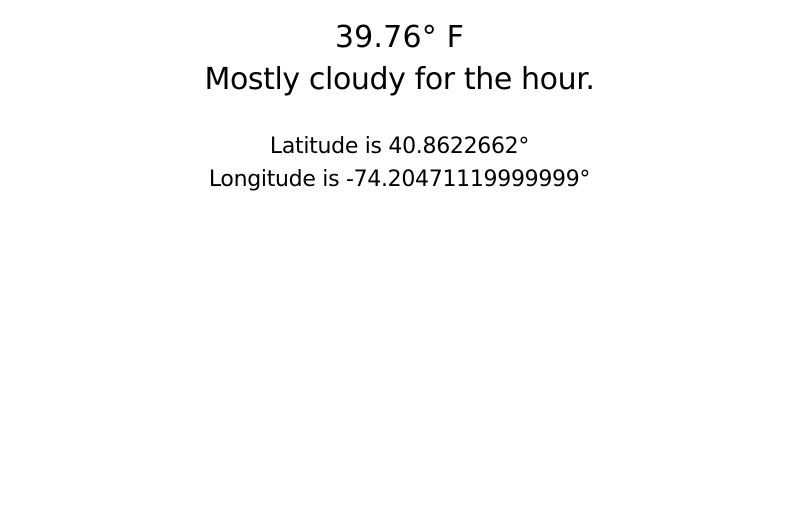 The width and height of the screenshot is (799, 530). Describe the element at coordinates (399, 146) in the screenshot. I see `latitude-text: Latitude is 40.8622662°` at that location.